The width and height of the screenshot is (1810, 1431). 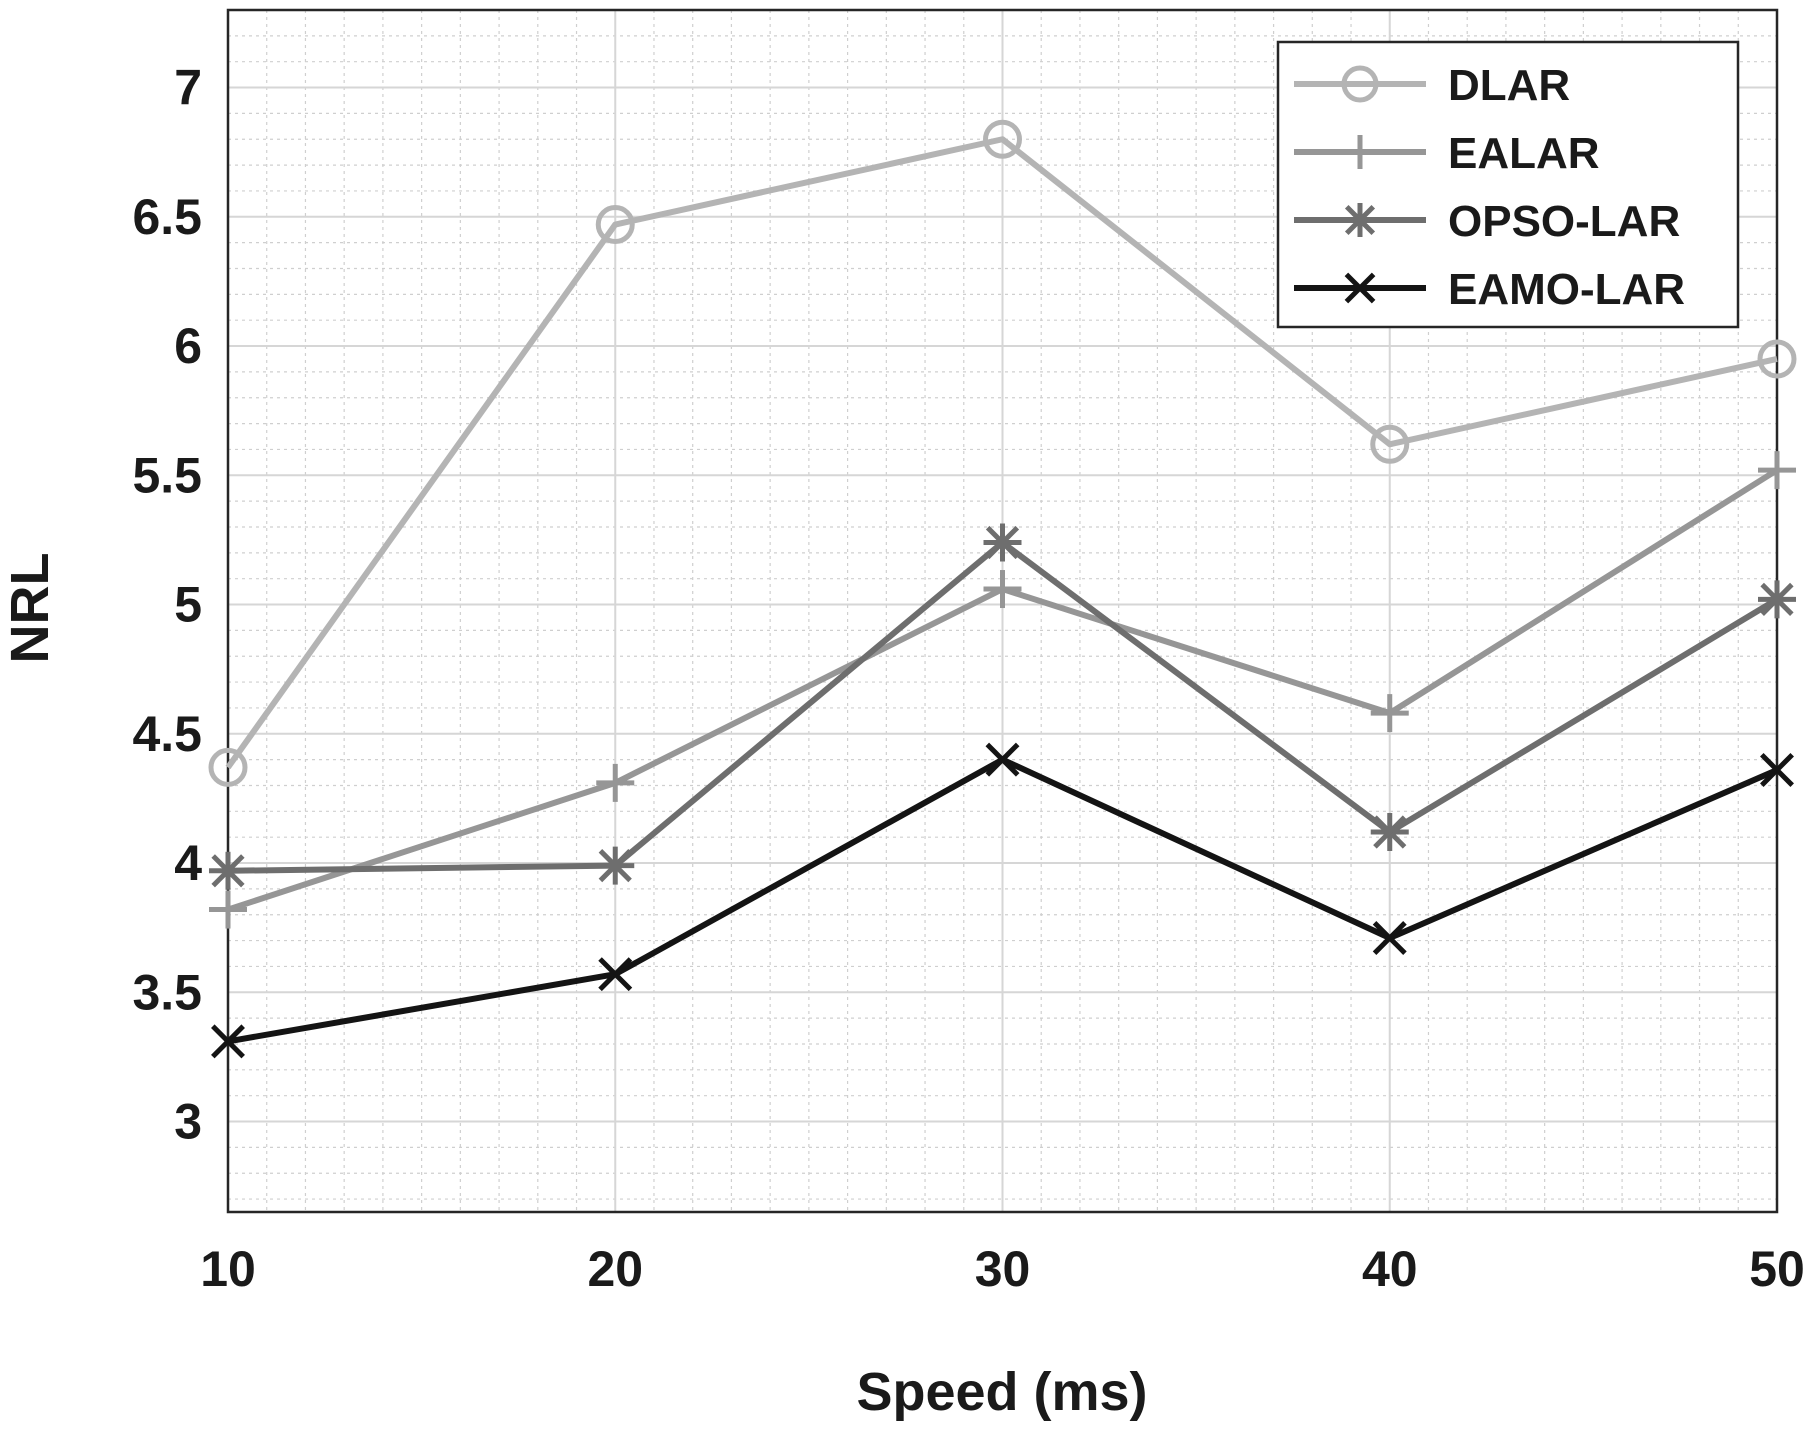 What do you see at coordinates (1432, 85) in the screenshot?
I see `legend-item-dlar: DLAR` at bounding box center [1432, 85].